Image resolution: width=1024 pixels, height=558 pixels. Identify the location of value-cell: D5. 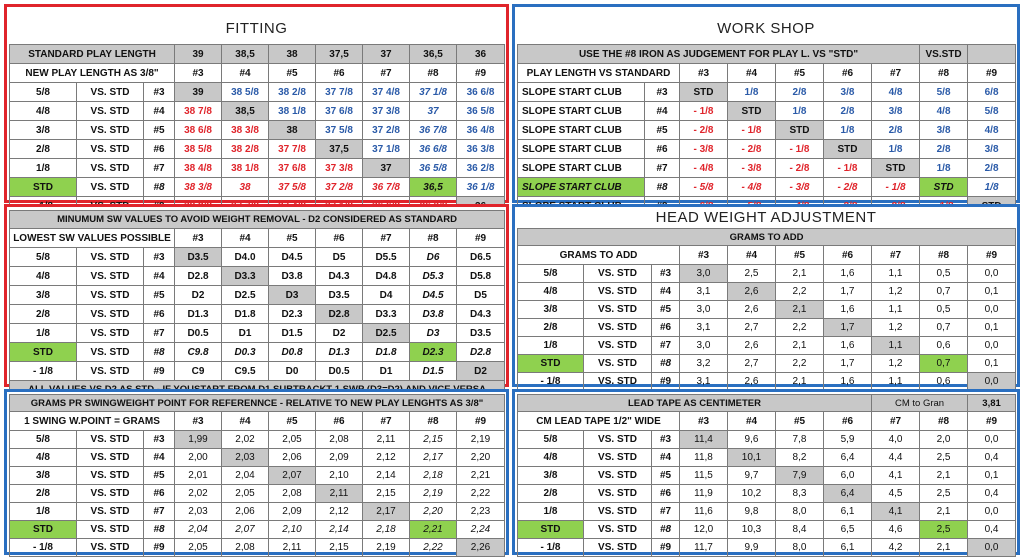
(339, 257).